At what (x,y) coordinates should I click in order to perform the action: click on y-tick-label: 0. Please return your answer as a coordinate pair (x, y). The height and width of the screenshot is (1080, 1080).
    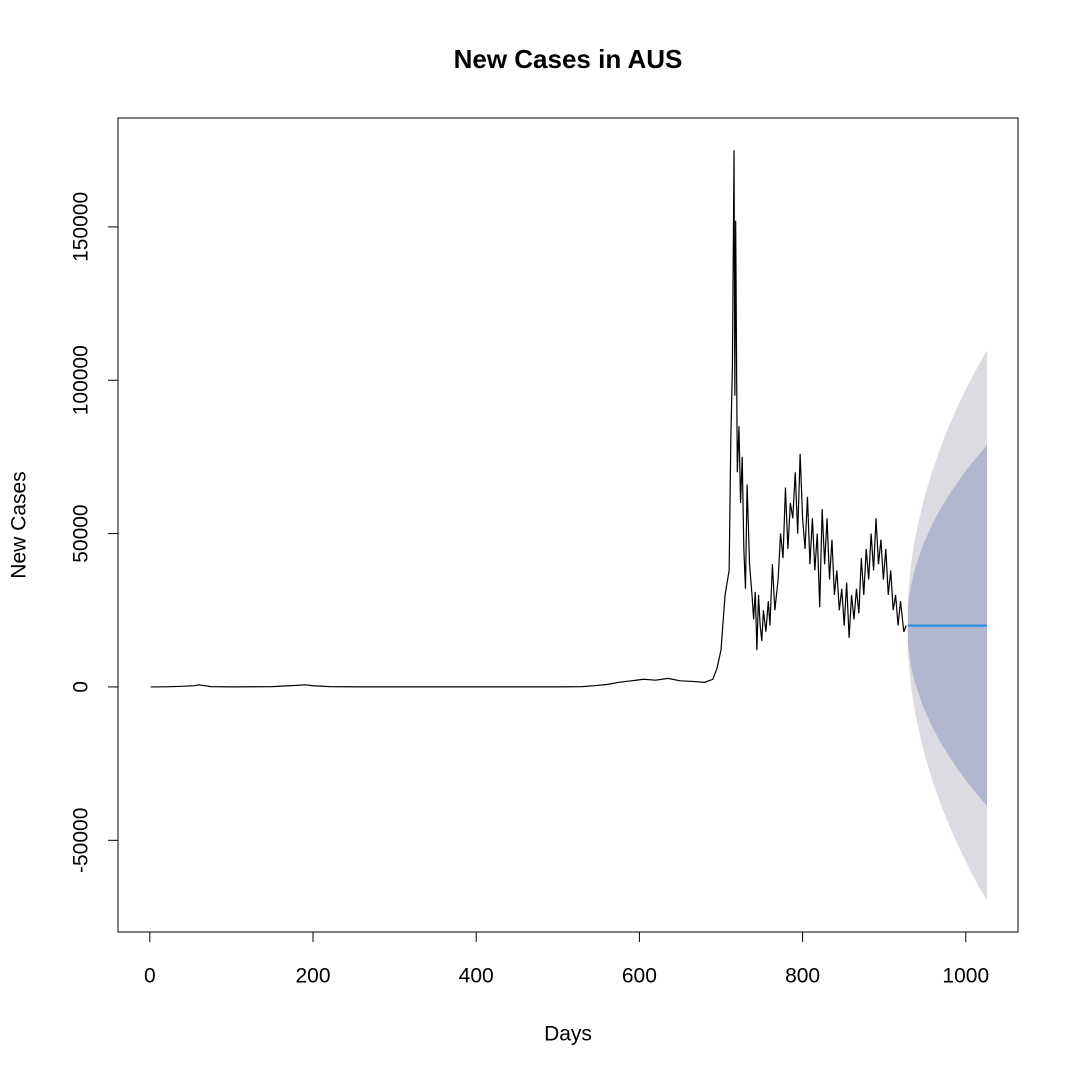
    Looking at the image, I should click on (81, 687).